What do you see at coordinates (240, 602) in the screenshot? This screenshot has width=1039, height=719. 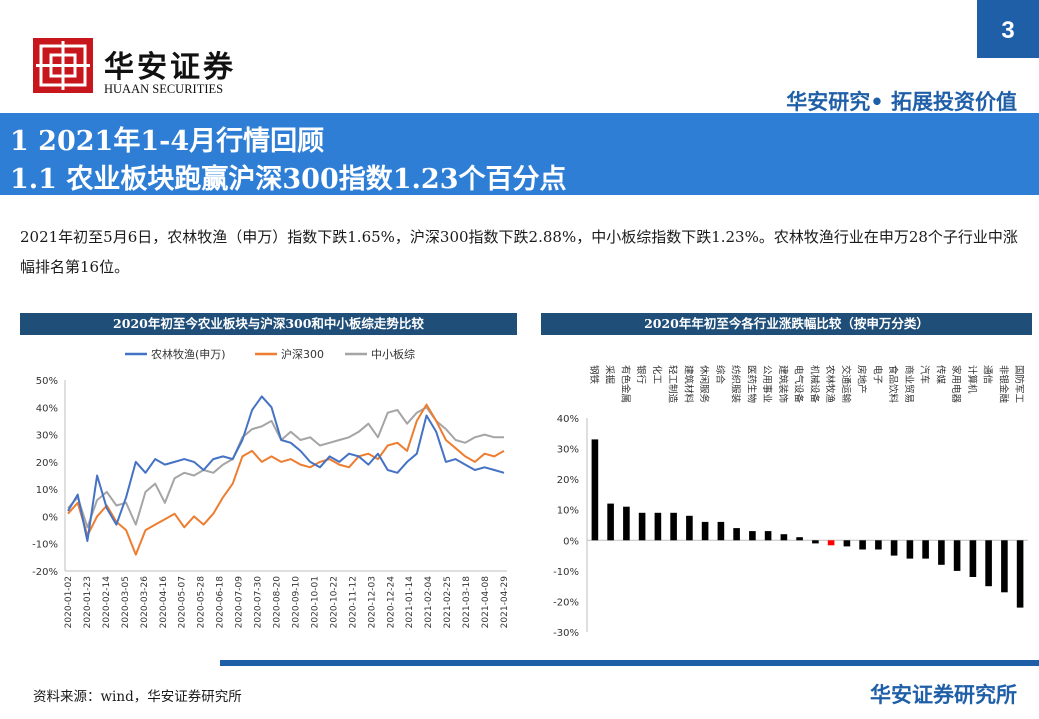 I see `line-chart-x-tick: 2020-07-09` at bounding box center [240, 602].